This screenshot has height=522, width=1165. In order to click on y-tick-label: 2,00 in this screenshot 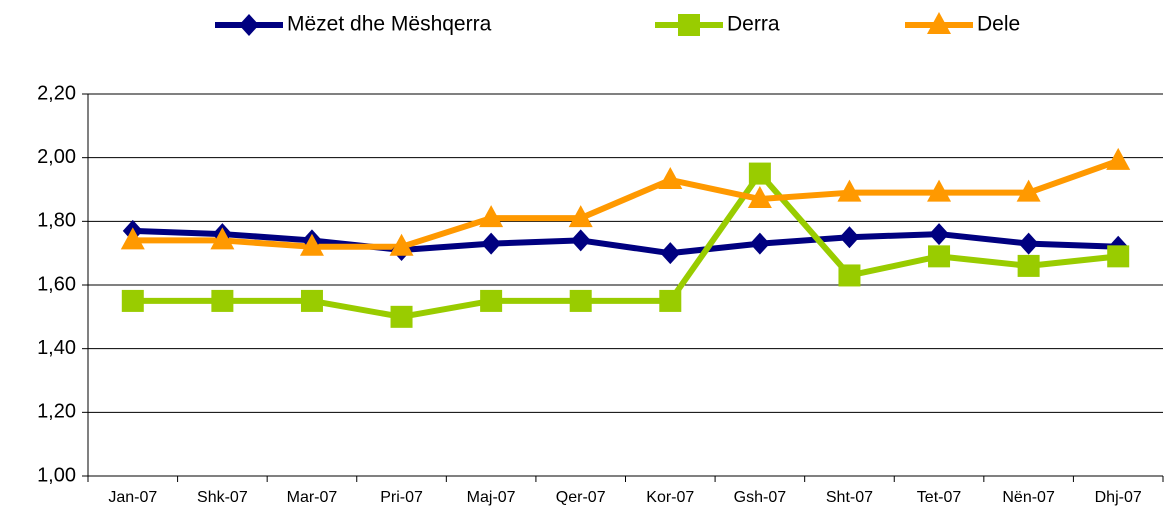, I will do `click(56, 157)`.